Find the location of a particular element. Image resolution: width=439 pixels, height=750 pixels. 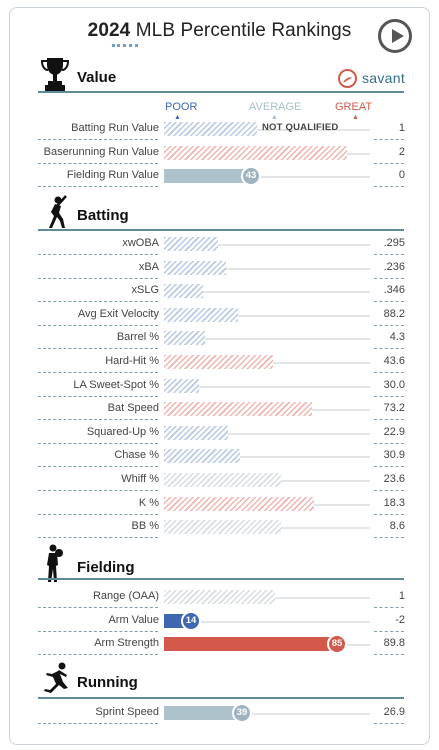

metric-row: BB % 8.6 is located at coordinates (219, 529).